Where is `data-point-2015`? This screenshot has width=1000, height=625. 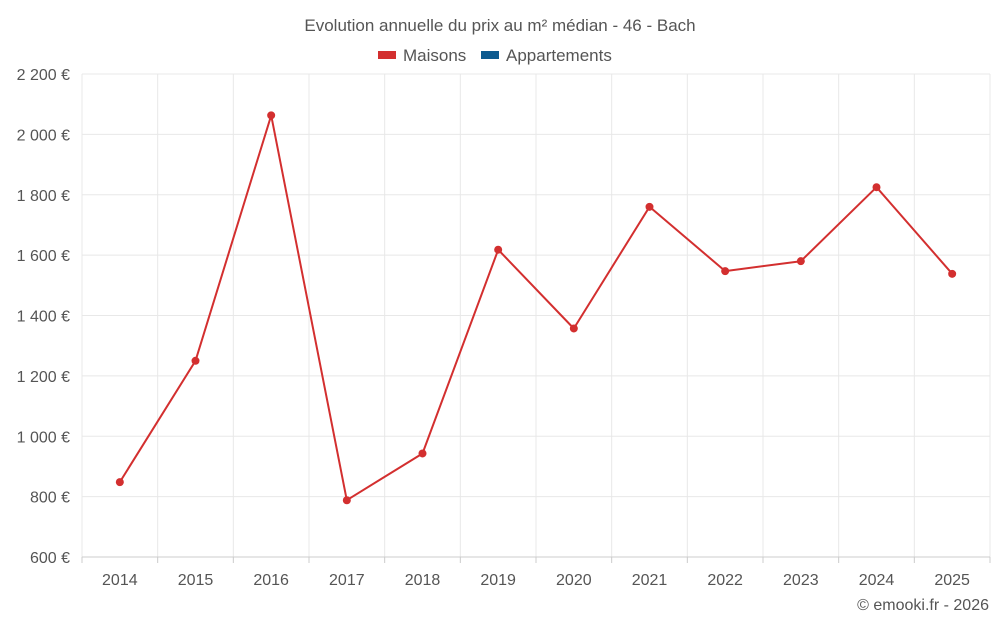 data-point-2015 is located at coordinates (195, 360).